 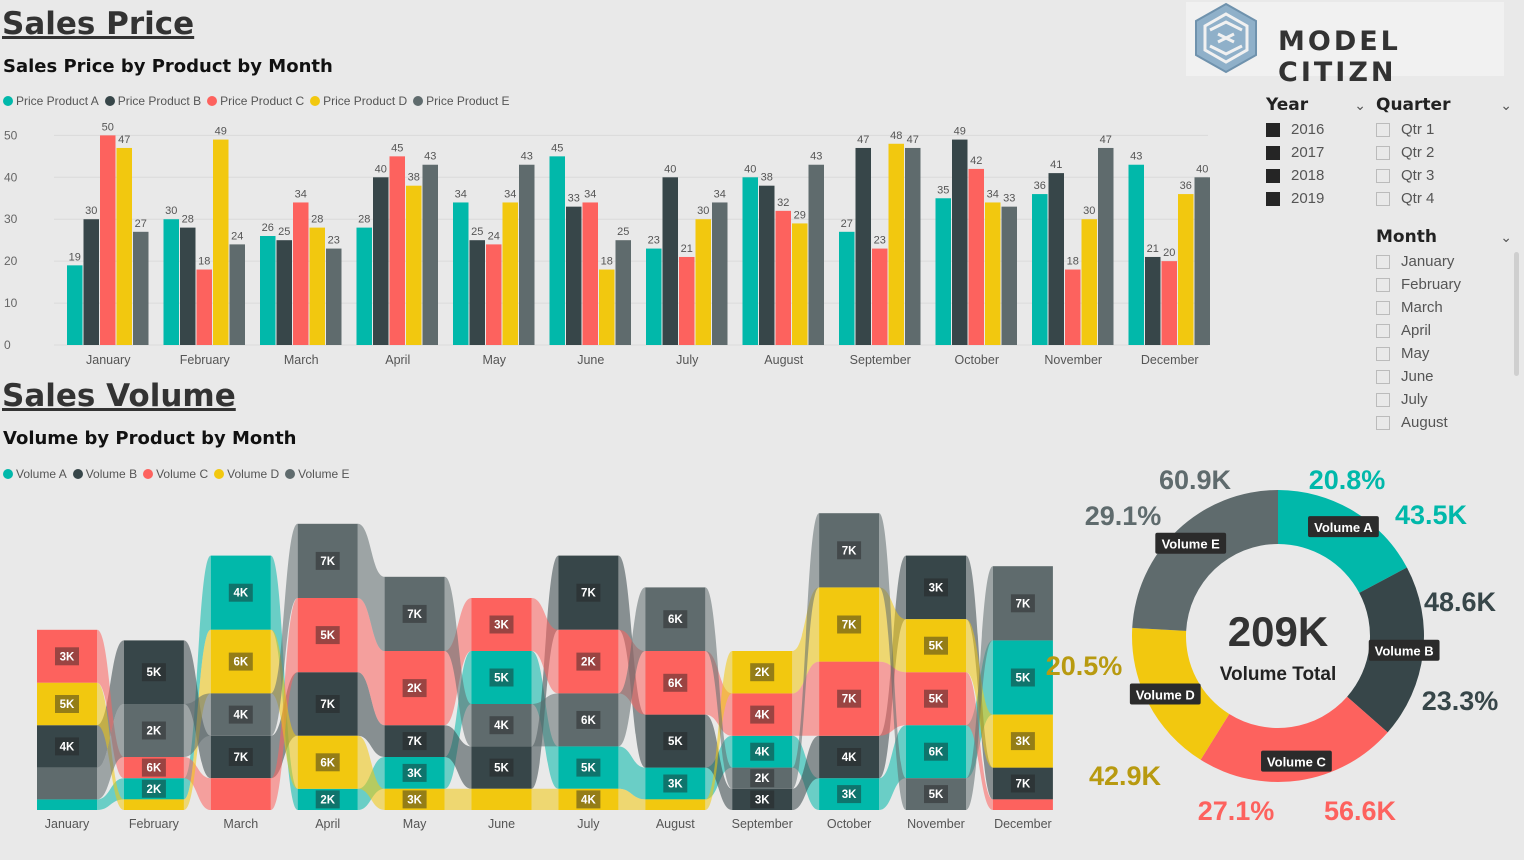 I want to click on volume-legend-item: Volume A, so click(x=35, y=474).